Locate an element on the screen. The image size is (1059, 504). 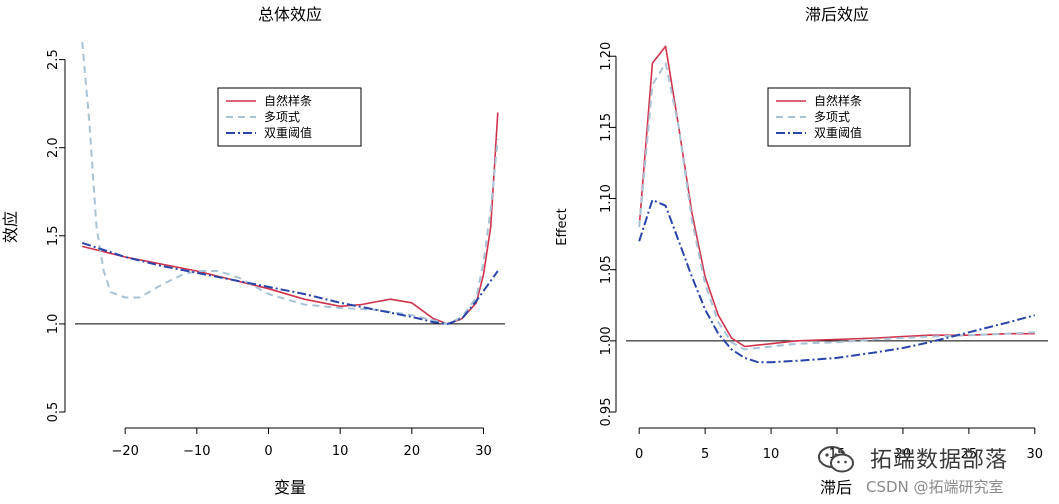
y-axis-label: 效应 is located at coordinates (10, 227).